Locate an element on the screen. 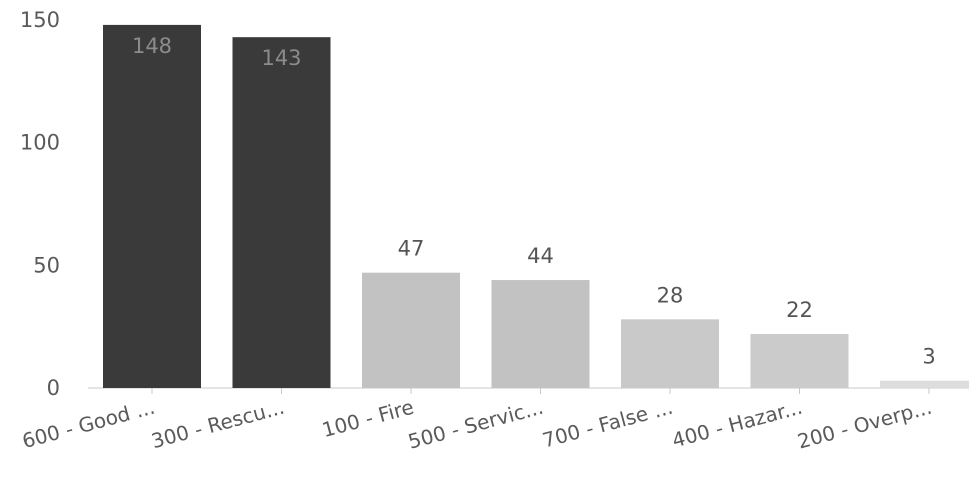  data-label: 22 is located at coordinates (799, 310).